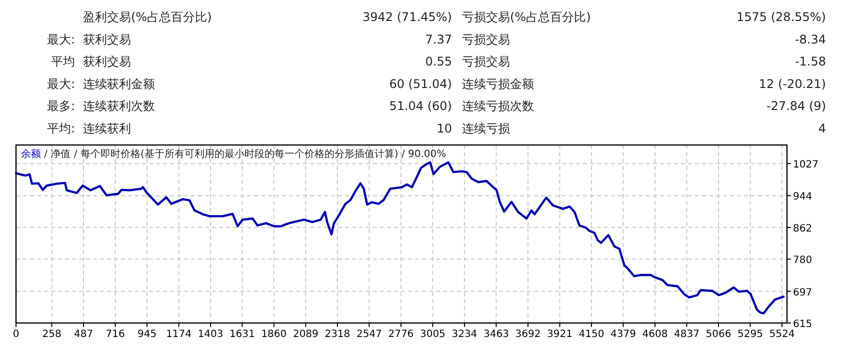 Image resolution: width=841 pixels, height=344 pixels. What do you see at coordinates (115, 334) in the screenshot?
I see `x-tick-label: 716` at bounding box center [115, 334].